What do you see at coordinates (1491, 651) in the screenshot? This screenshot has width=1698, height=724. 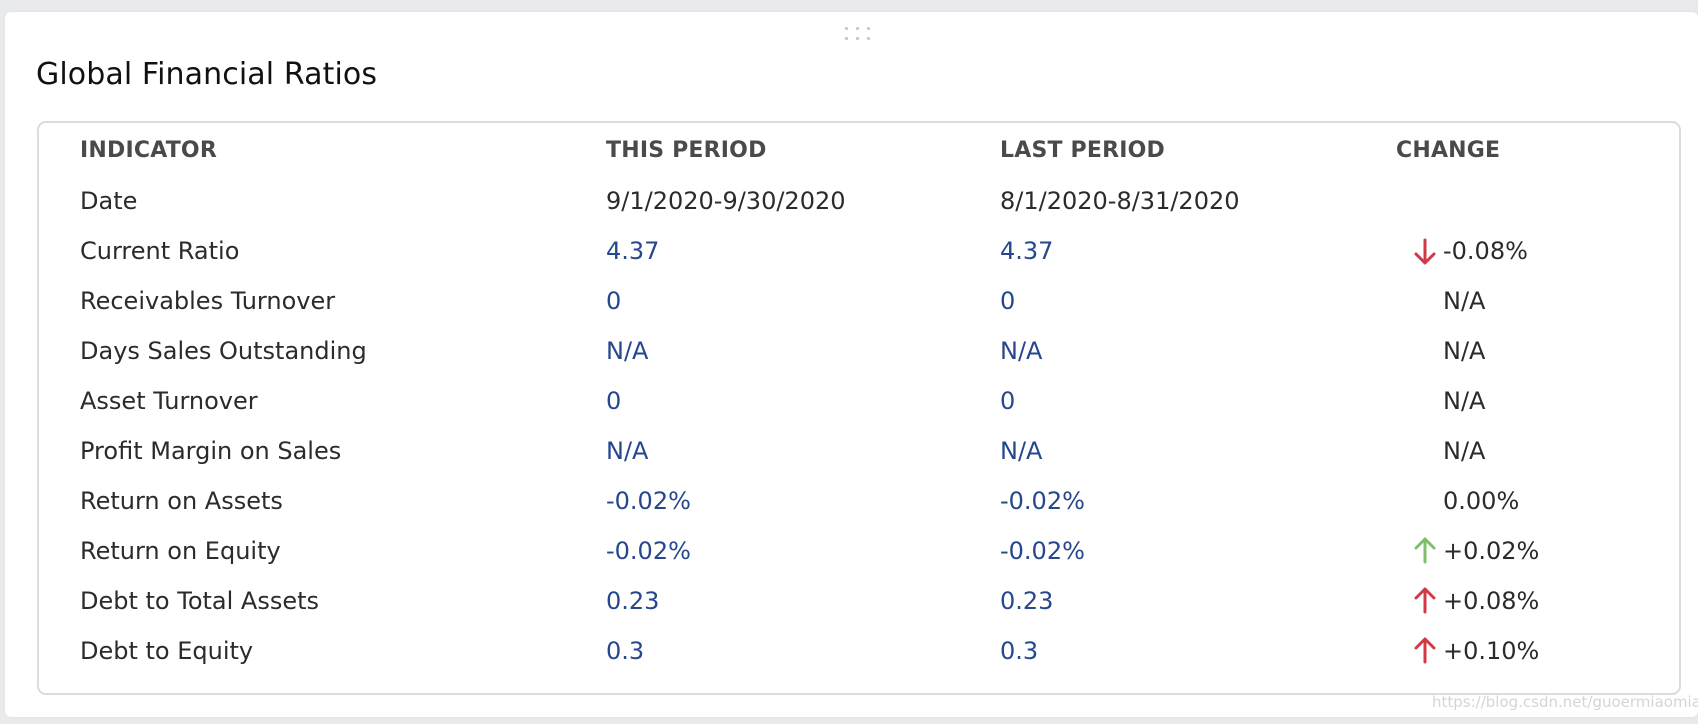 I see `change-cell: +0.10%` at bounding box center [1491, 651].